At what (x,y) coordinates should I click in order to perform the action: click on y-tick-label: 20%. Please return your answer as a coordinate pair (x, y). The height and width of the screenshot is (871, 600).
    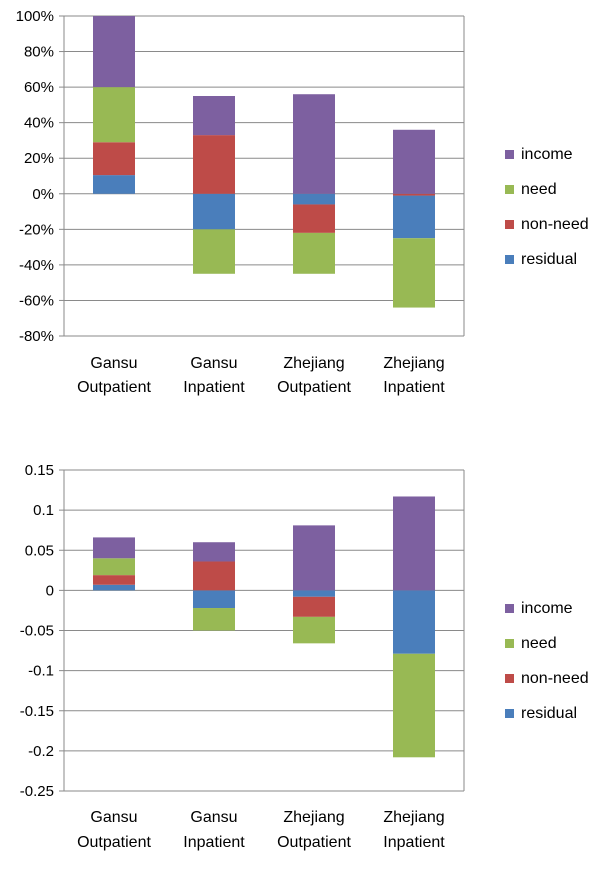
    Looking at the image, I should click on (39, 158).